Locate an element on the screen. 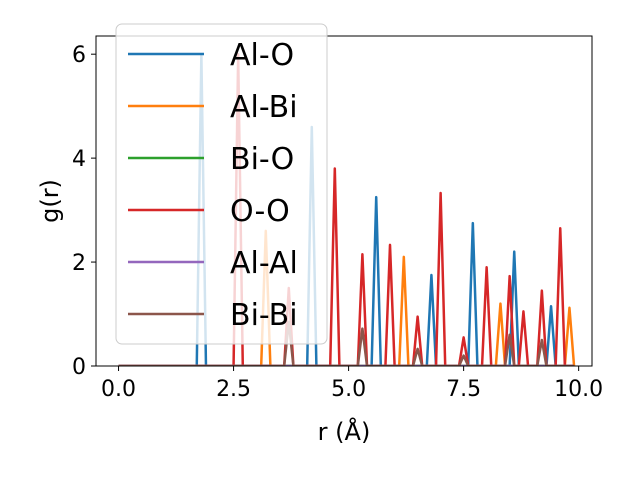  x-axis-title: r (Å) is located at coordinates (344, 431).